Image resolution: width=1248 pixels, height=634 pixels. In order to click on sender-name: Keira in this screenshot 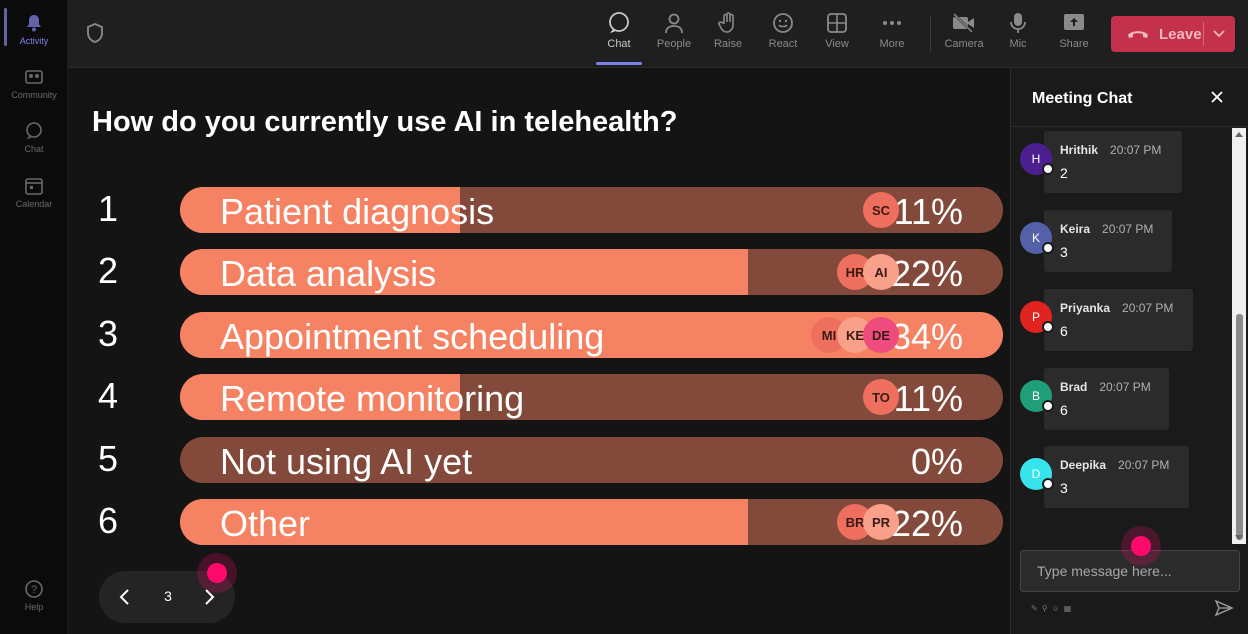, I will do `click(1075, 229)`.